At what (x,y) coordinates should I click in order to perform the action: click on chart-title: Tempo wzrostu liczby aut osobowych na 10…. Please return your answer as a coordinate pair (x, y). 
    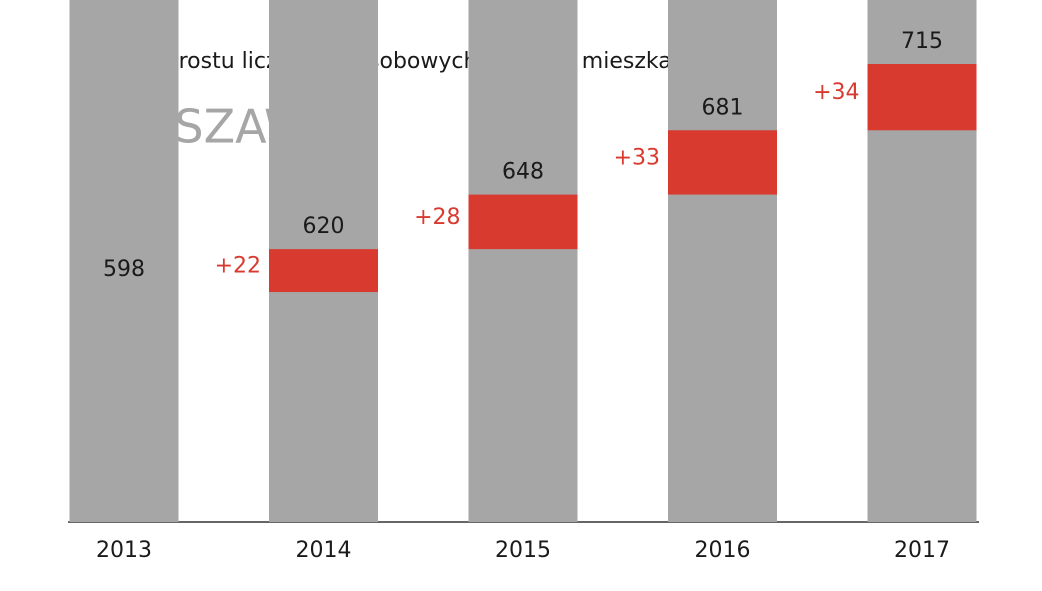
    Looking at the image, I should click on (399, 61).